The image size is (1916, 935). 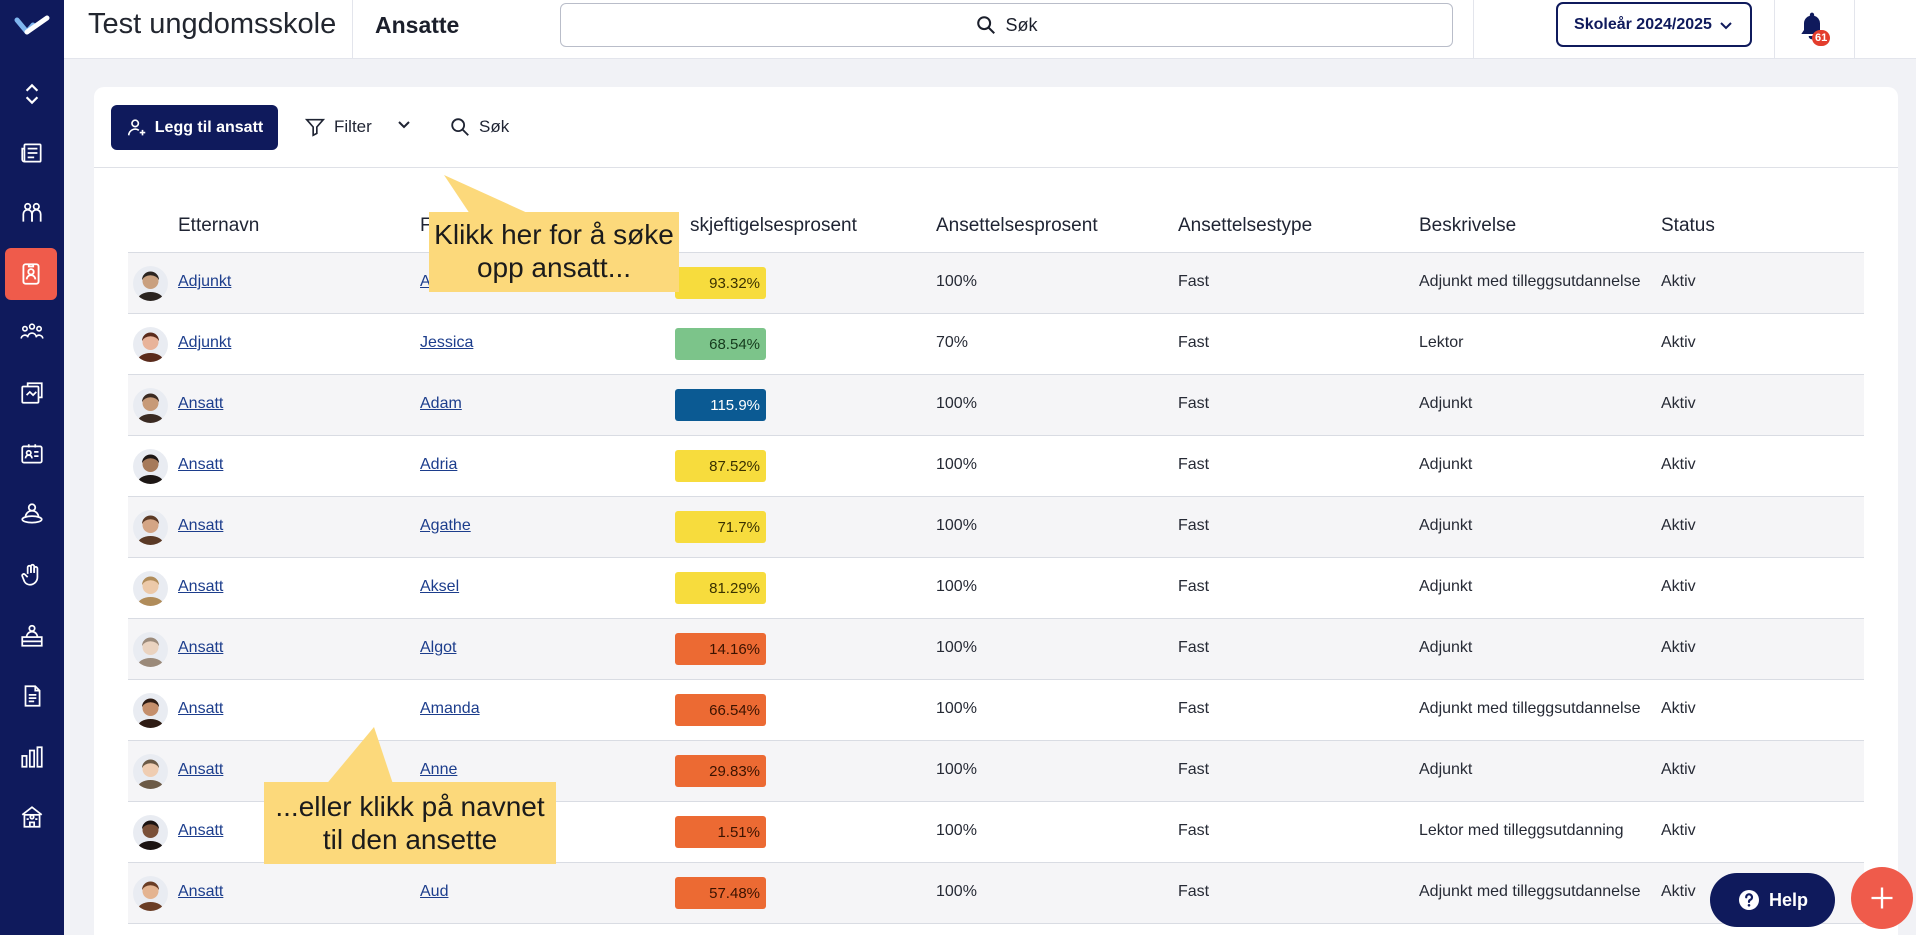 What do you see at coordinates (212, 24) in the screenshot?
I see `school-name: Test ungdomsskole` at bounding box center [212, 24].